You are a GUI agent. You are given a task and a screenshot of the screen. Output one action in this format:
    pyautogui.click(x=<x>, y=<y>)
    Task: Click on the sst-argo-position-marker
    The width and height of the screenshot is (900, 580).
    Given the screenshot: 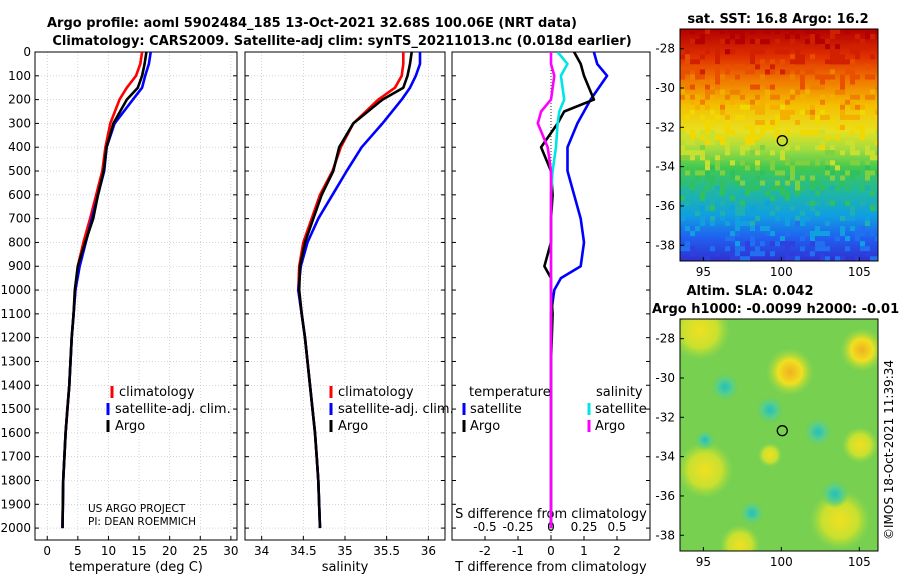 What is the action you would take?
    pyautogui.click(x=782, y=141)
    